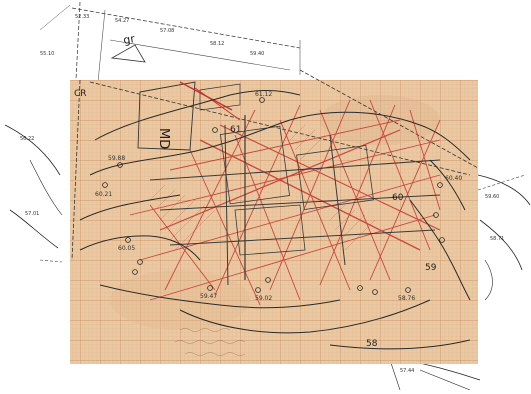  I want to click on svg-text: 56.22, so click(27, 139).